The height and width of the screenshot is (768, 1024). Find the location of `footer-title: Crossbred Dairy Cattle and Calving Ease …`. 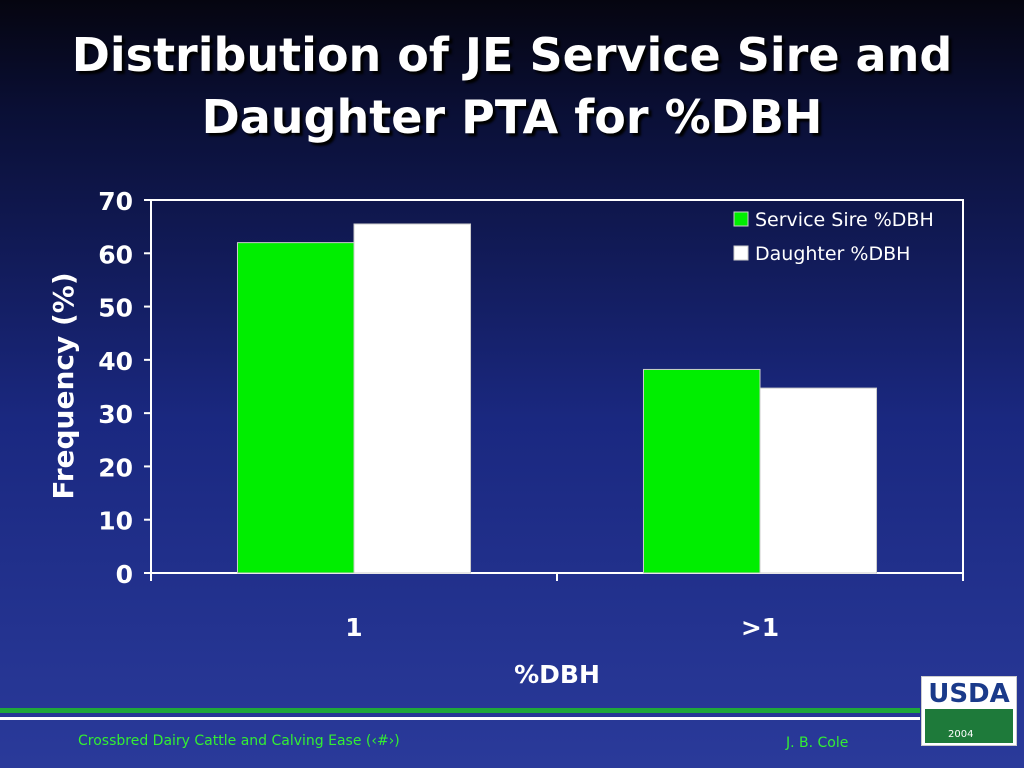

footer-title: Crossbred Dairy Cattle and Calving Ease … is located at coordinates (239, 741).